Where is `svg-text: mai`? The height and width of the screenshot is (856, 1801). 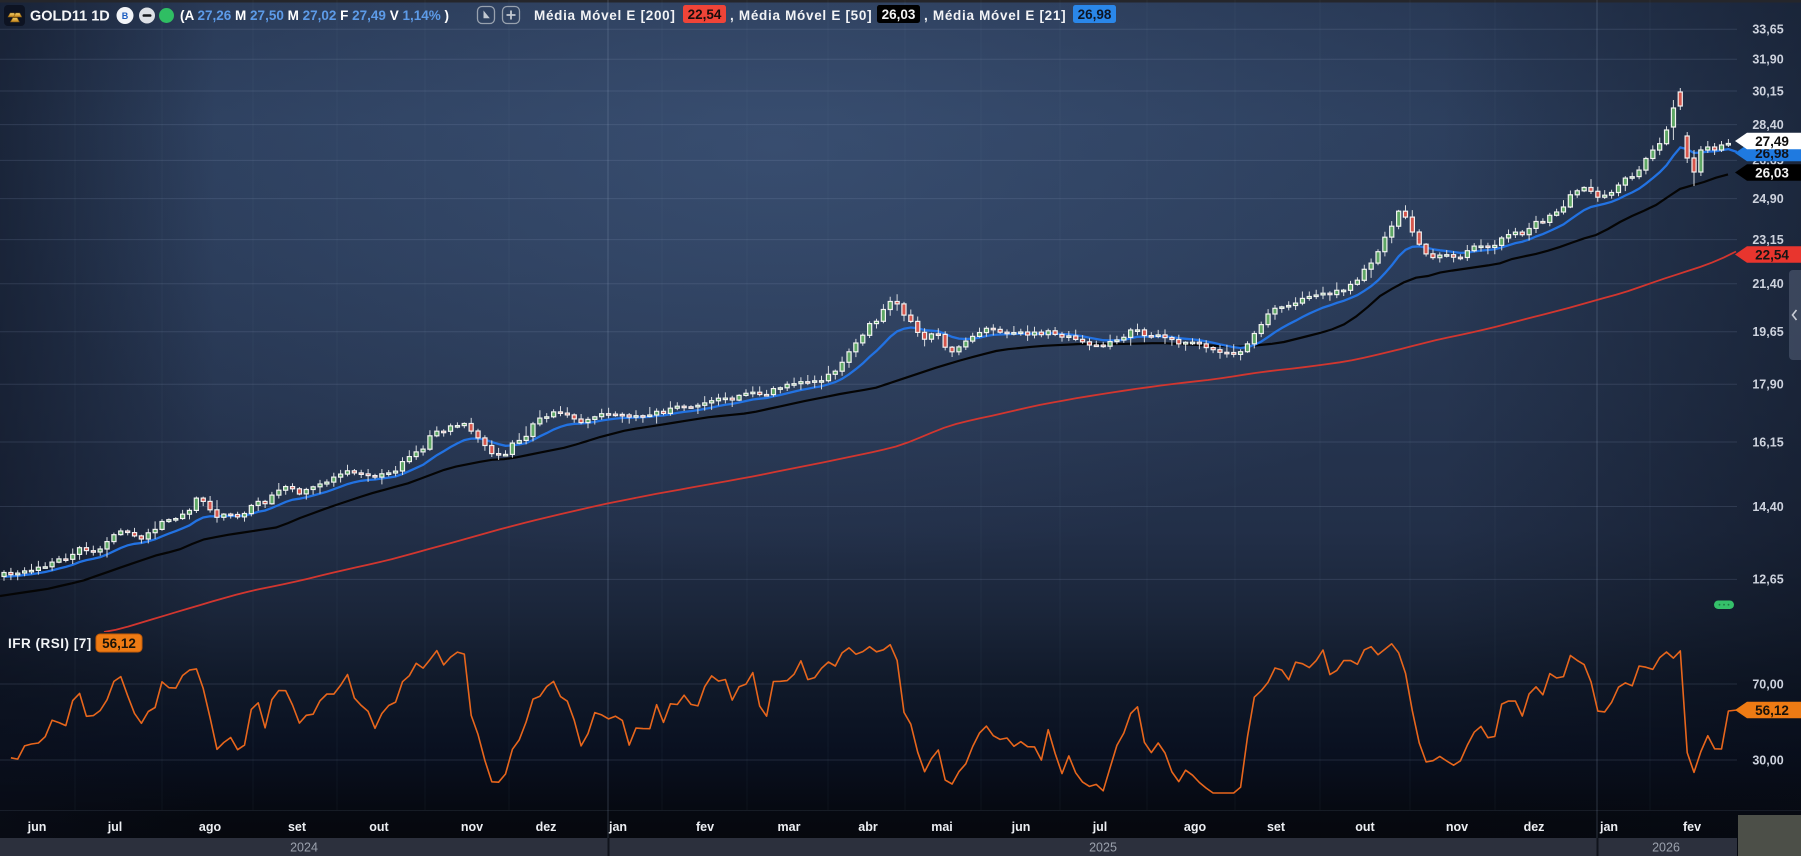 svg-text: mai is located at coordinates (942, 827).